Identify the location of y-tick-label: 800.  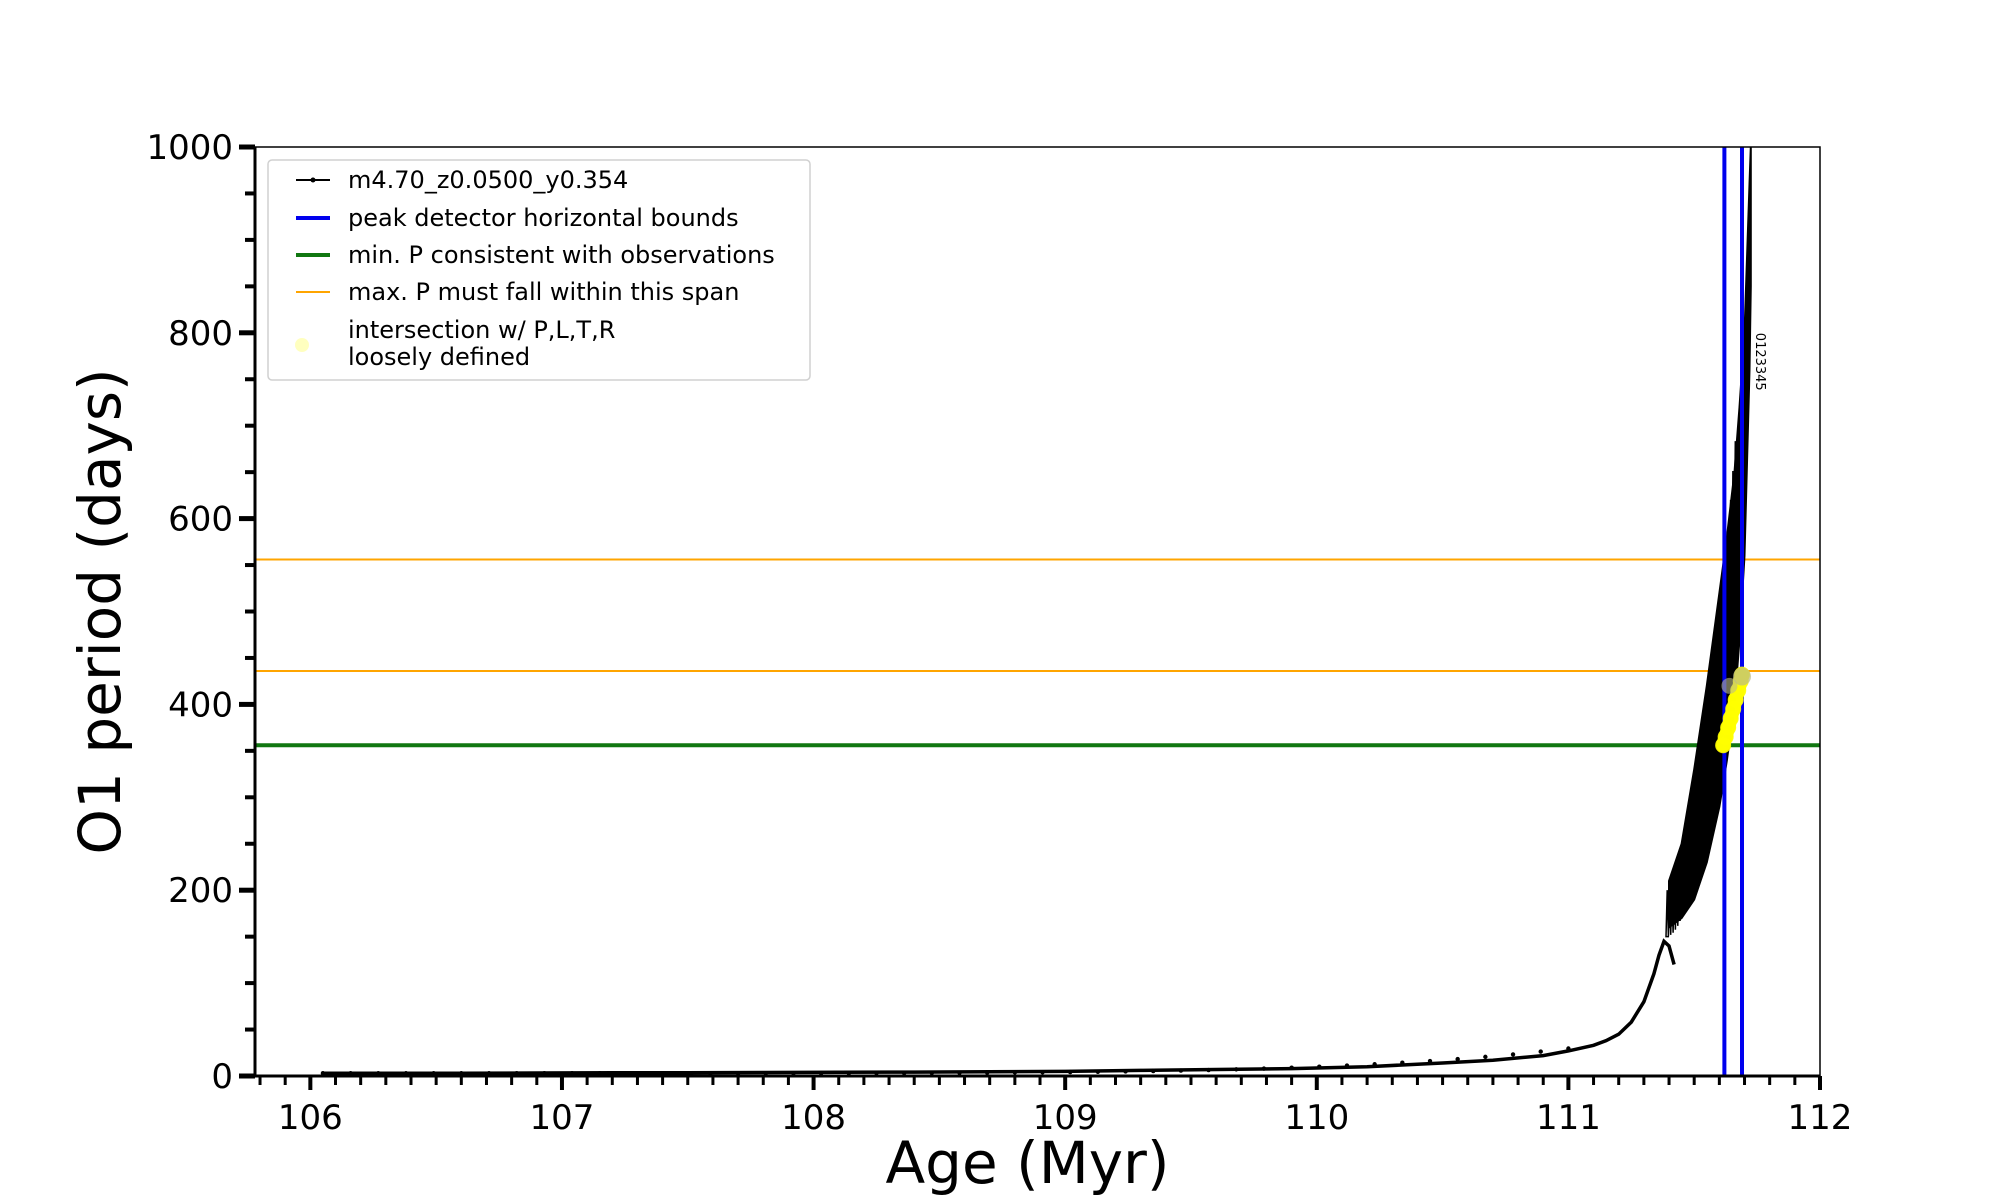
(200, 334).